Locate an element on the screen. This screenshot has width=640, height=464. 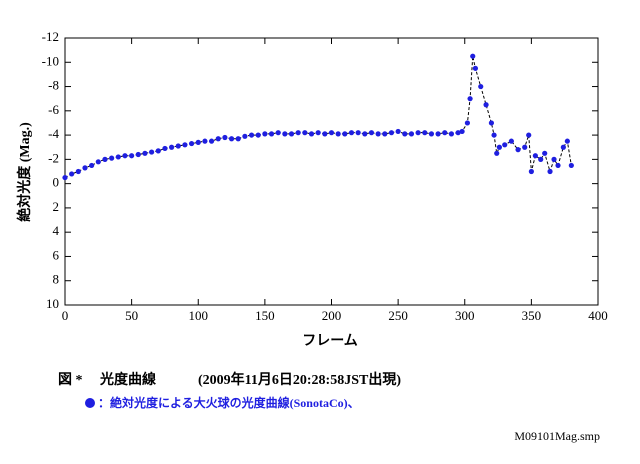
x-tick-label: 50 is located at coordinates (131, 315).